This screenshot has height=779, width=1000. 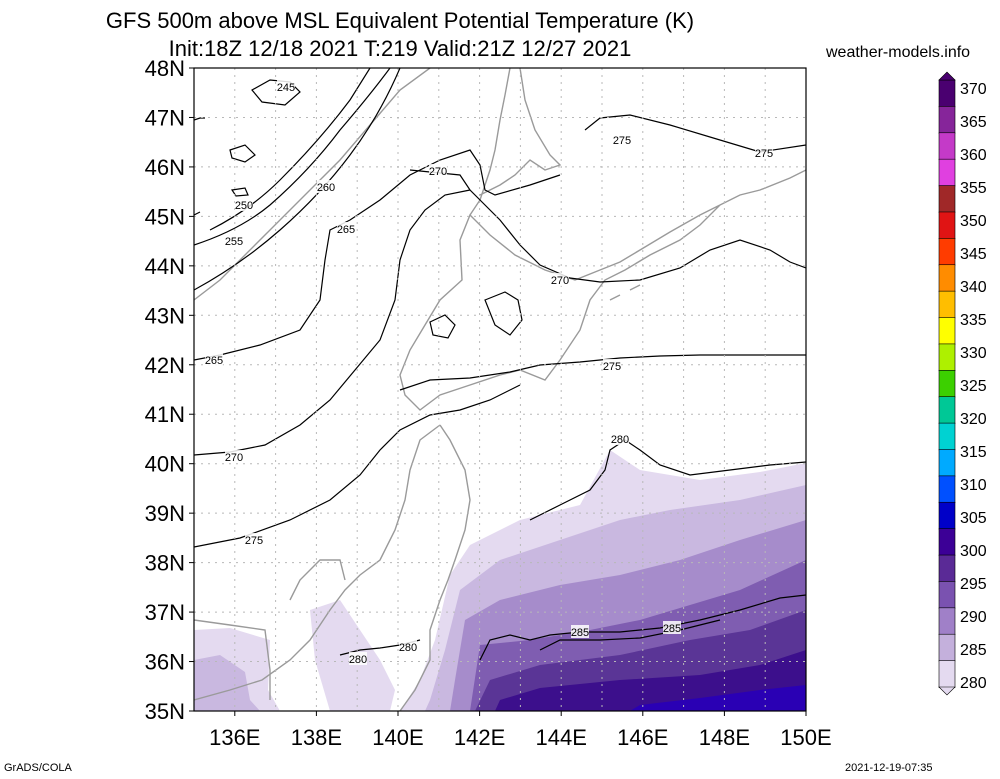 What do you see at coordinates (973, 155) in the screenshot?
I see `colorbar-label: 360` at bounding box center [973, 155].